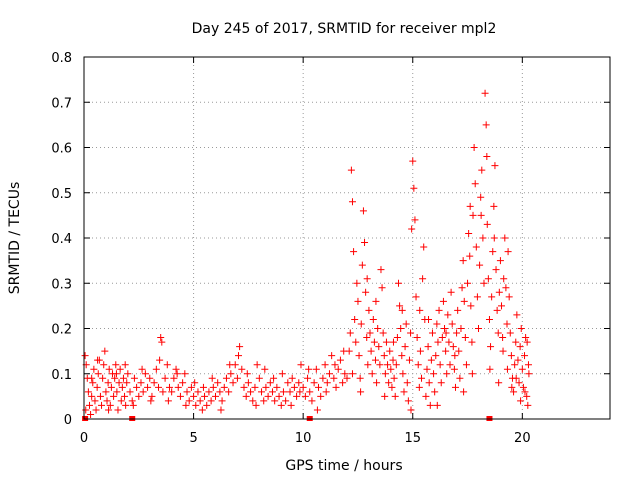 The image size is (640, 480). What do you see at coordinates (522, 438) in the screenshot?
I see `x-tick-label: 20` at bounding box center [522, 438].